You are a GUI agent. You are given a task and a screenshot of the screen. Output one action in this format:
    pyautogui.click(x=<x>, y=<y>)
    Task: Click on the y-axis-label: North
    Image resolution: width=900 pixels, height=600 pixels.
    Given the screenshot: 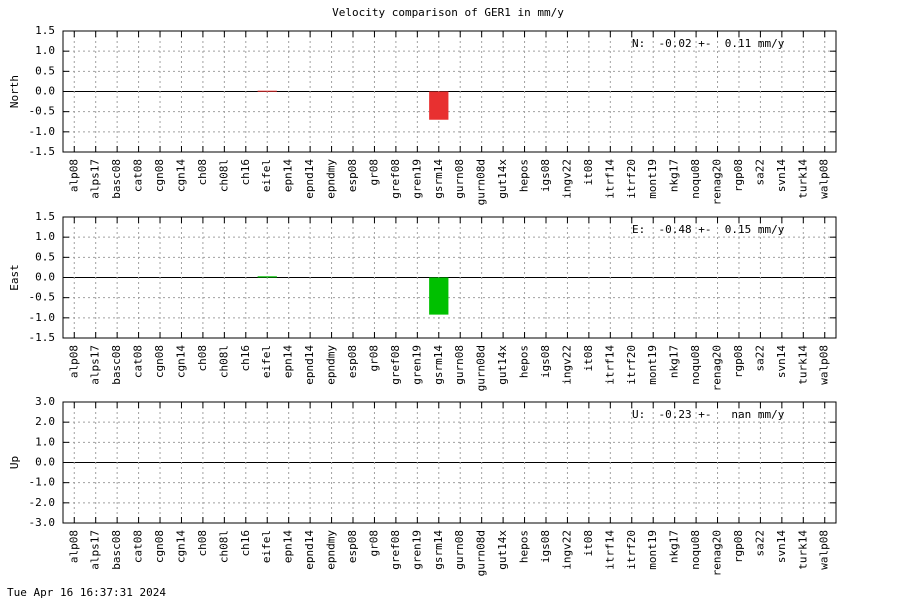 What is the action you would take?
    pyautogui.click(x=14, y=91)
    